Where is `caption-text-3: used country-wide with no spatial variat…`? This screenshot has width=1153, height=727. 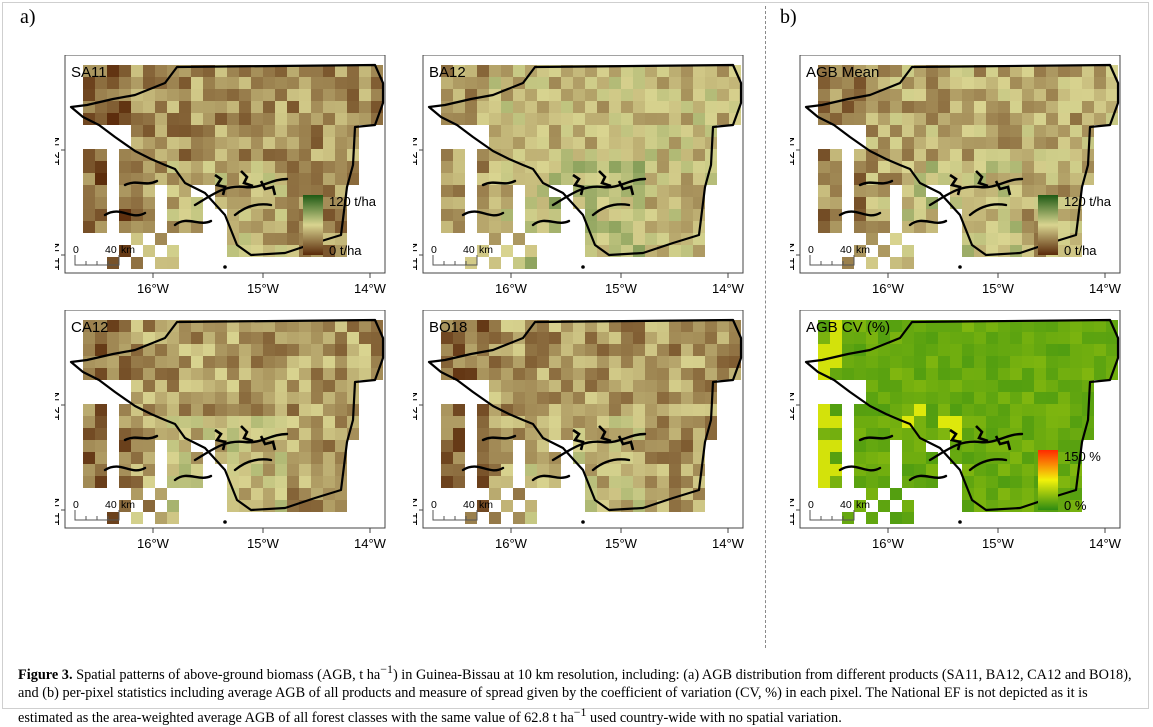
caption-text-3: used country-wide with no spatial variat… is located at coordinates (714, 717).